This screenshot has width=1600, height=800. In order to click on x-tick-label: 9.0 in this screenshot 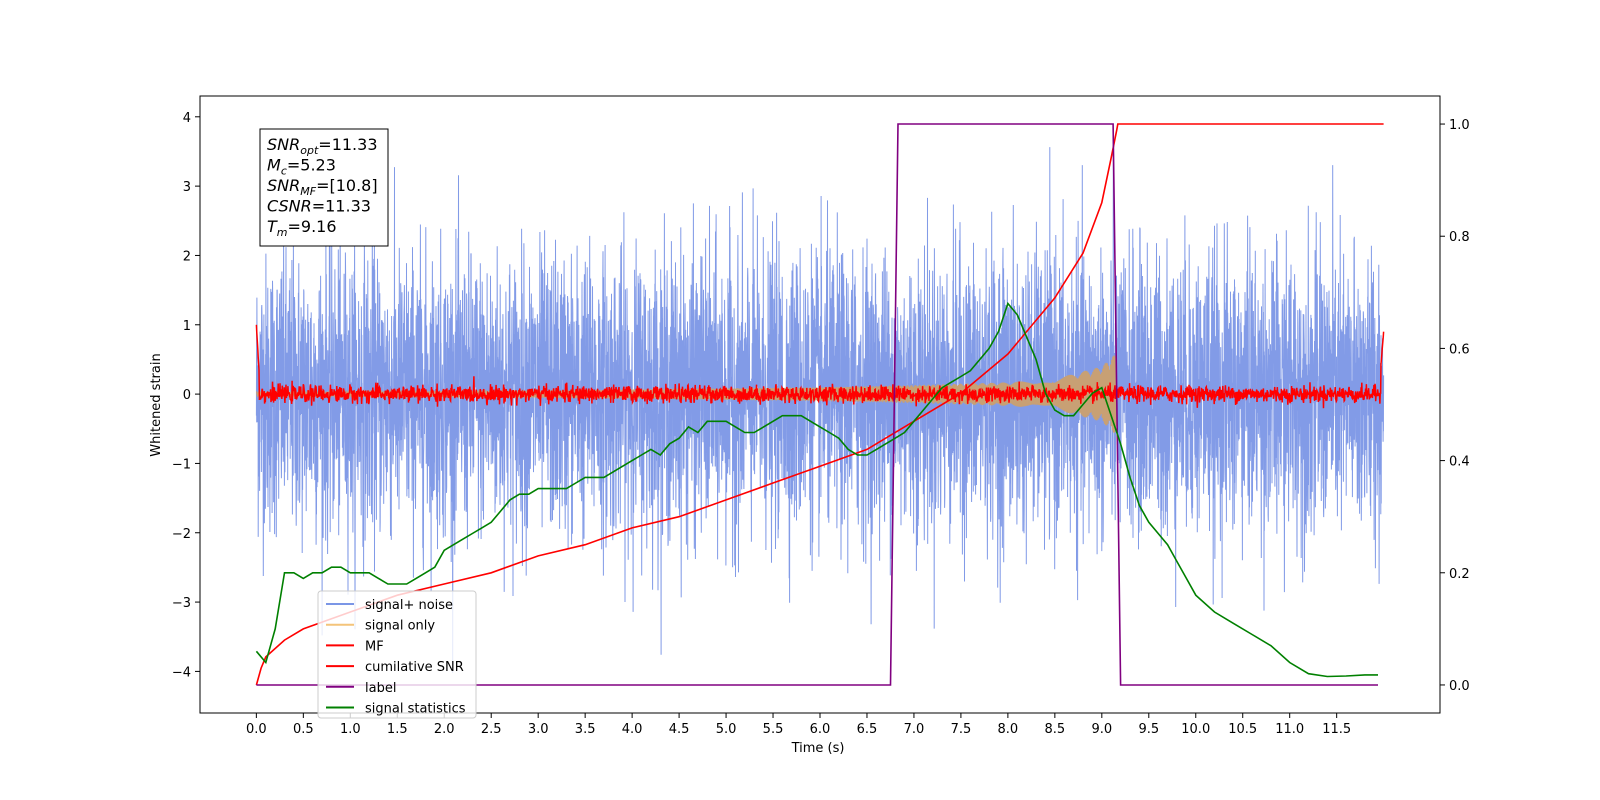, I will do `click(1101, 729)`.